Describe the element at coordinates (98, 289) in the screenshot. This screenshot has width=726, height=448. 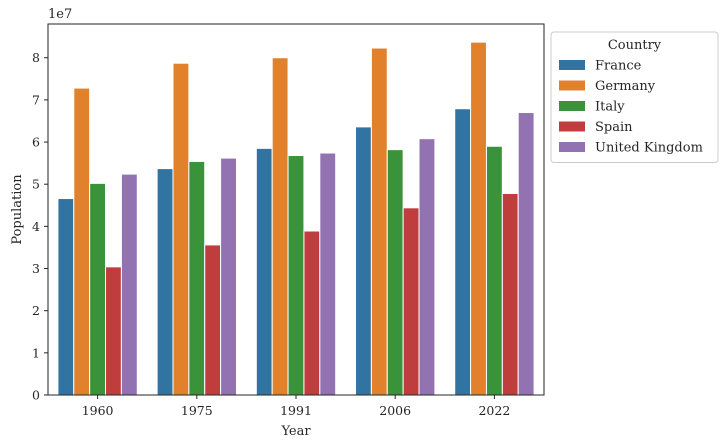
I see `bar-italy-1960` at that location.